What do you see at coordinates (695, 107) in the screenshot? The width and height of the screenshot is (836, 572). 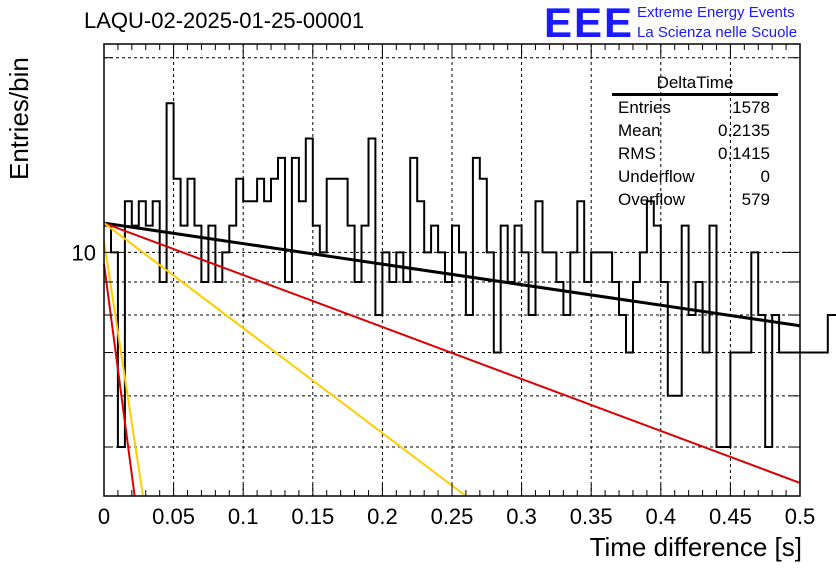 I see `stats-row-entries: Entries 1578` at bounding box center [695, 107].